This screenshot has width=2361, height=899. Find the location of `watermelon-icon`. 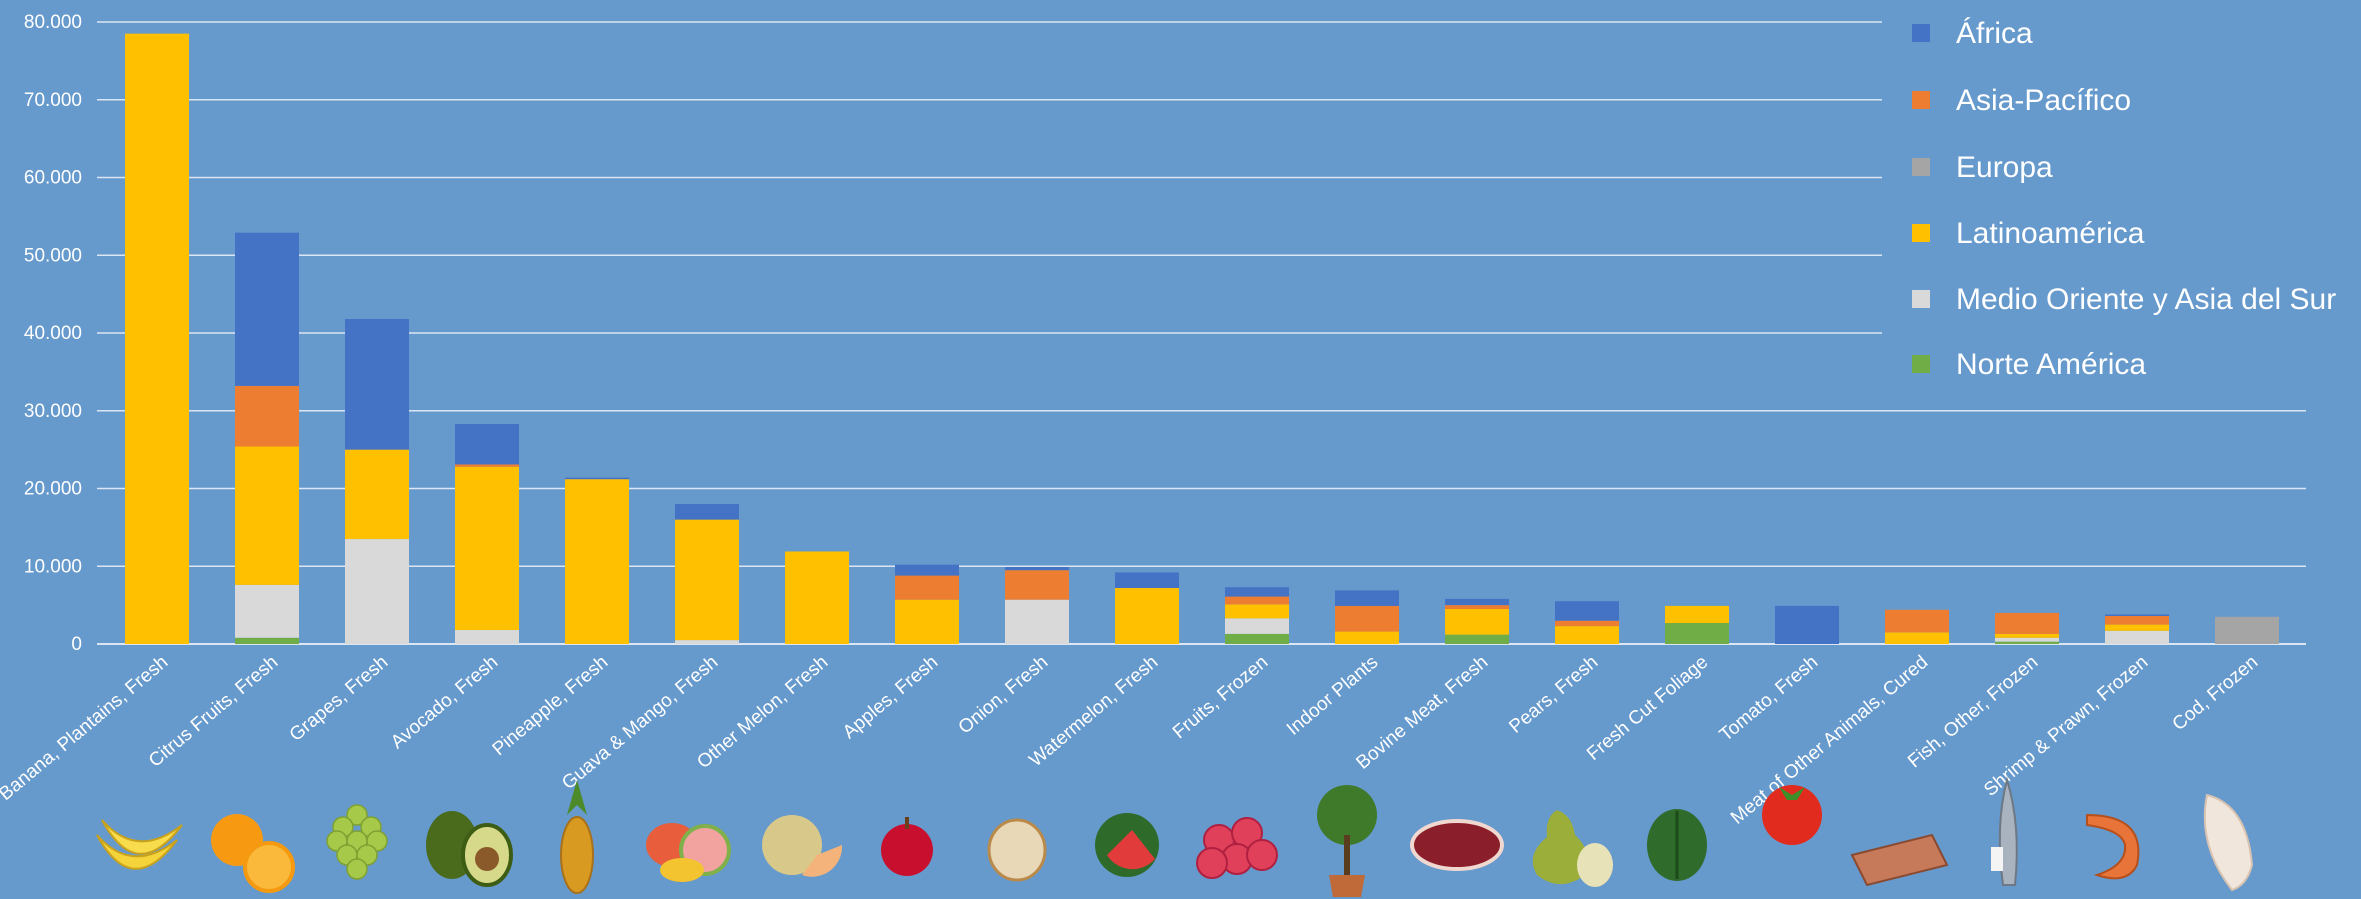

watermelon-icon is located at coordinates (1127, 845).